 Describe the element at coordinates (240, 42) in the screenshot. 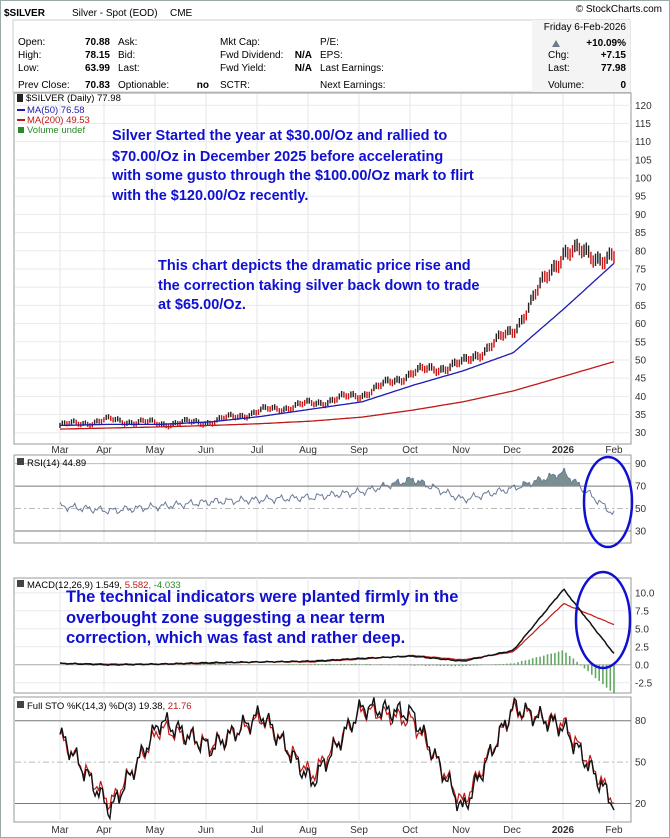

I see `mktcap-label: Mkt Cap:` at that location.